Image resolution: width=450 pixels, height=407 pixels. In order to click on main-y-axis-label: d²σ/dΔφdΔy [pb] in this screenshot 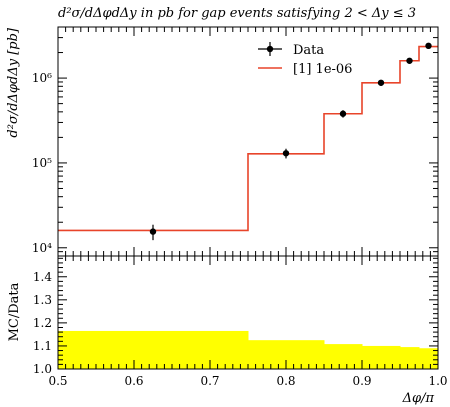, I will do `click(13, 82)`.